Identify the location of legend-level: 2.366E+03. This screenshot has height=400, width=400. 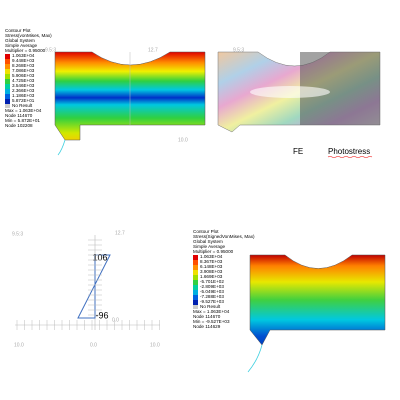
(23, 90).